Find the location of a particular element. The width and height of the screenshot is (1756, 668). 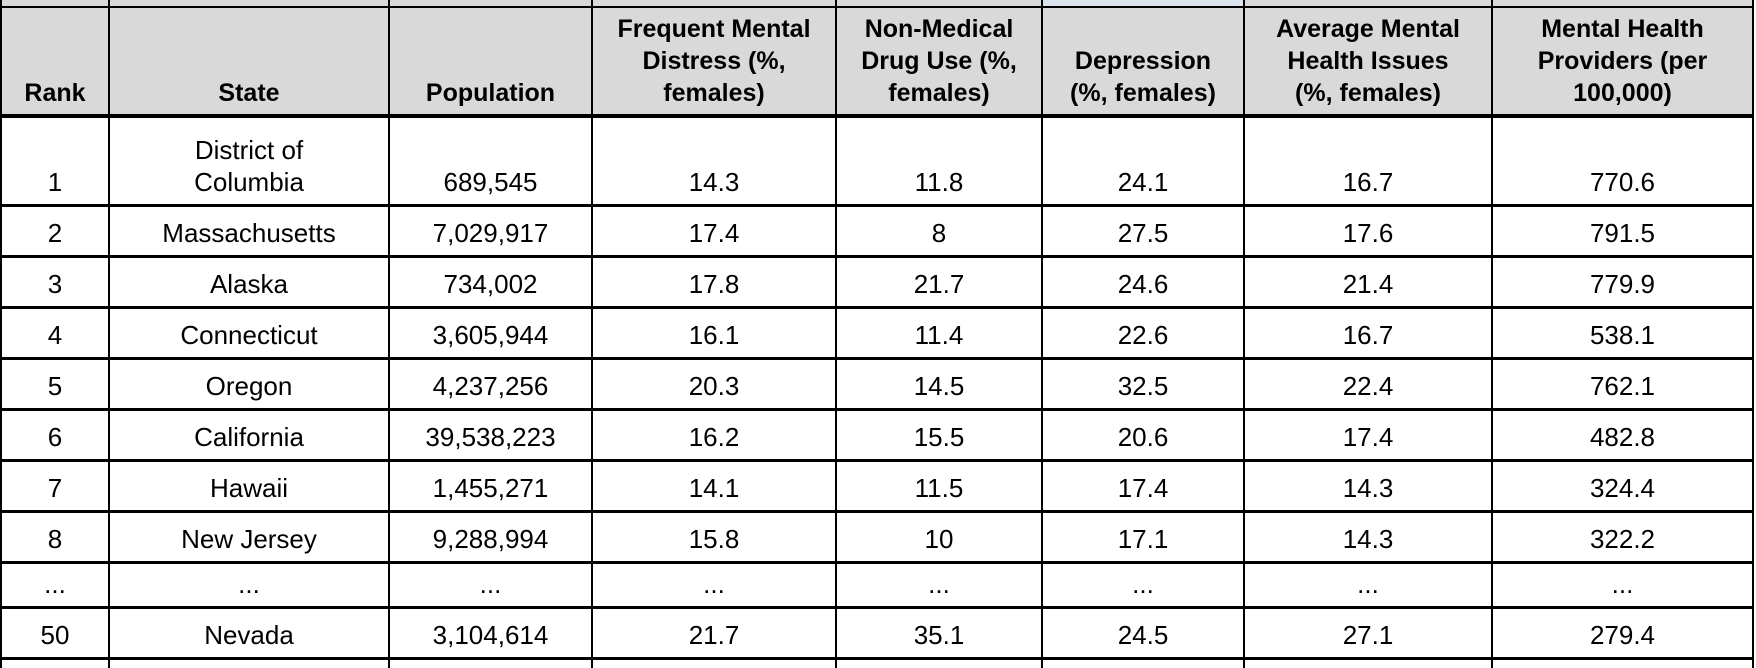

table-cell: 24.6 is located at coordinates (1143, 282).